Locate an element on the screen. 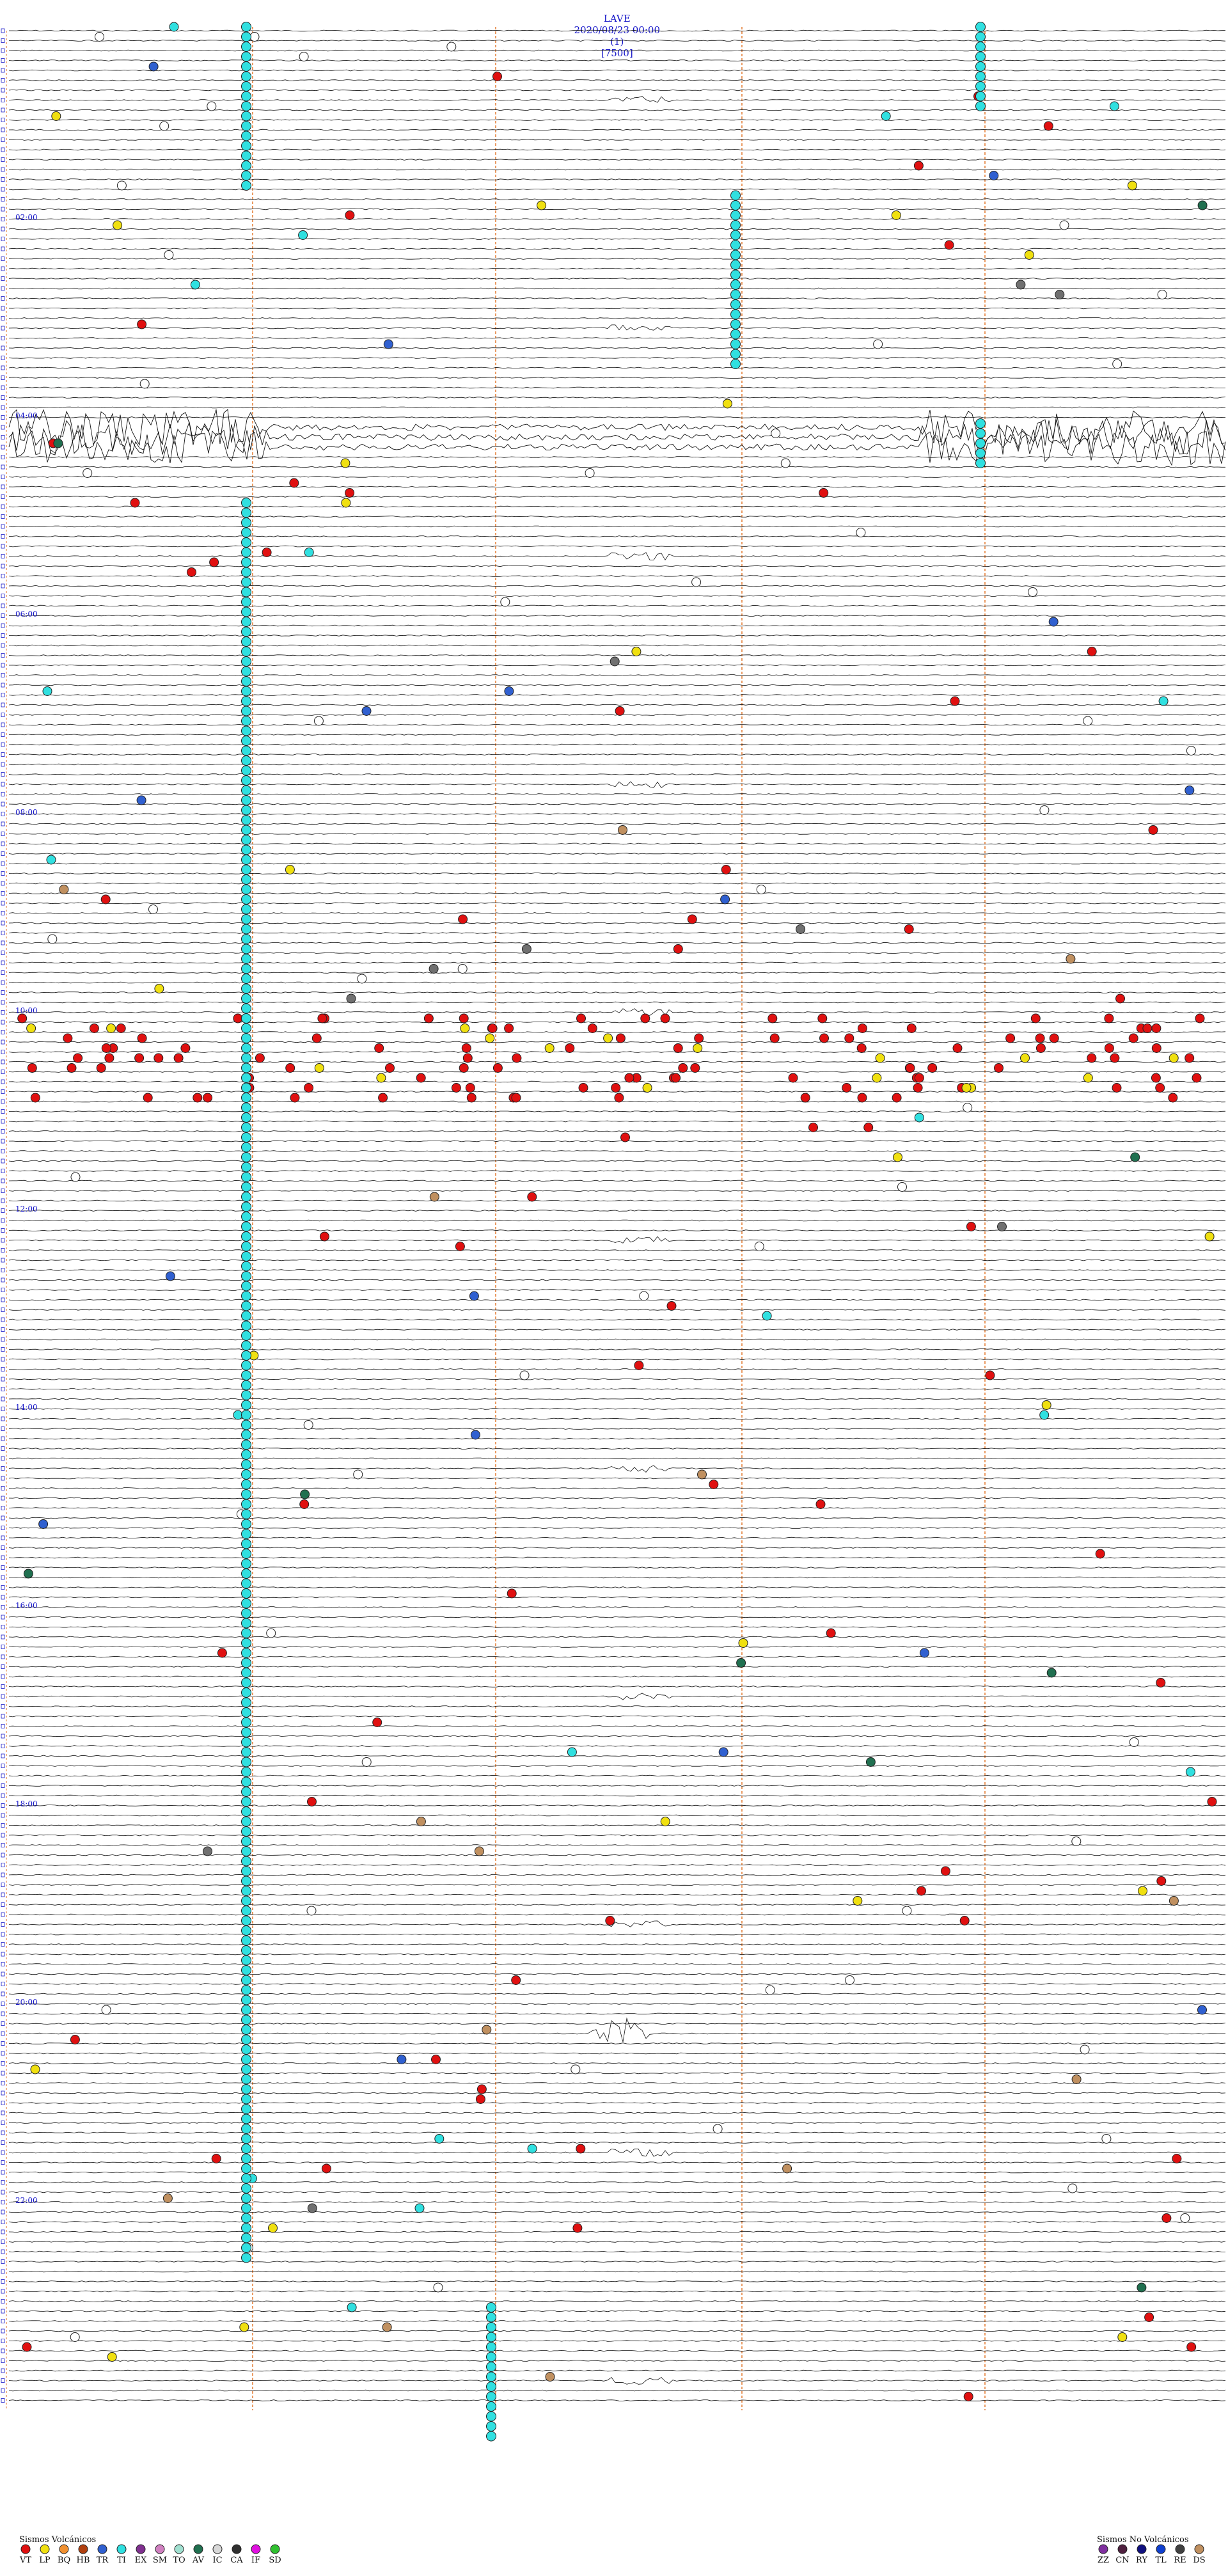  volcanic-legend-sm-label: SM is located at coordinates (160, 2560).